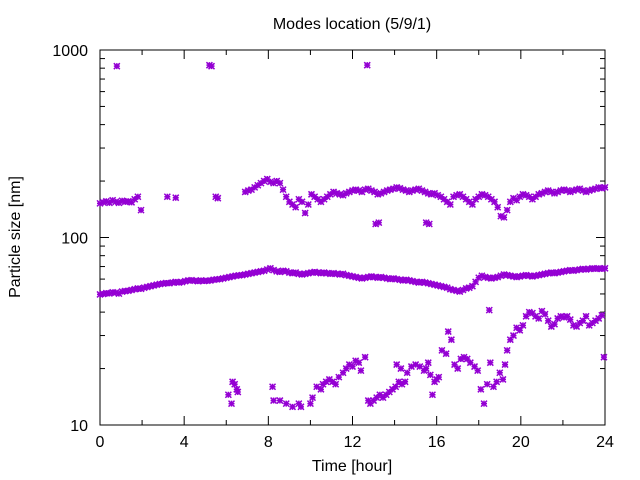 This screenshot has height=480, width=640. Describe the element at coordinates (268, 442) in the screenshot. I see `x-tick-label: 8` at that location.